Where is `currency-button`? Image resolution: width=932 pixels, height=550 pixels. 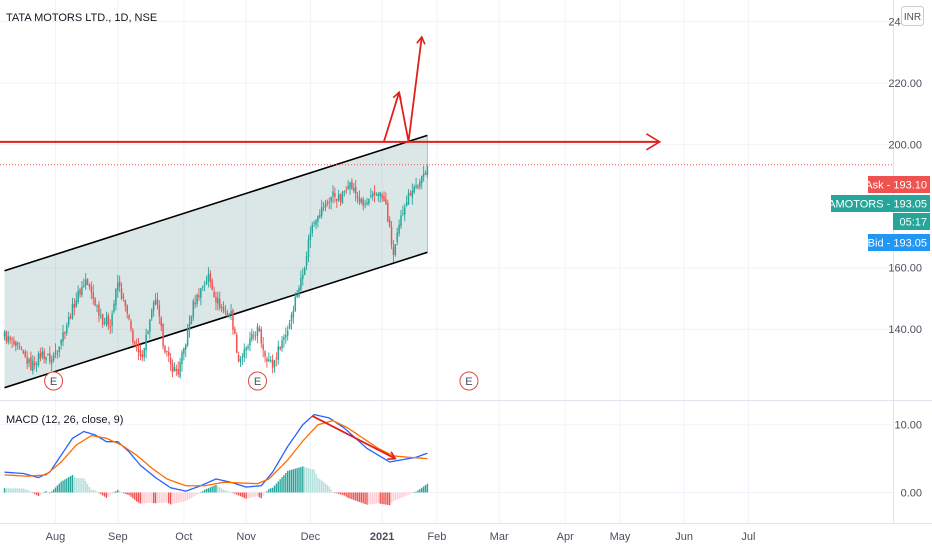
currency-button is located at coordinates (912, 16).